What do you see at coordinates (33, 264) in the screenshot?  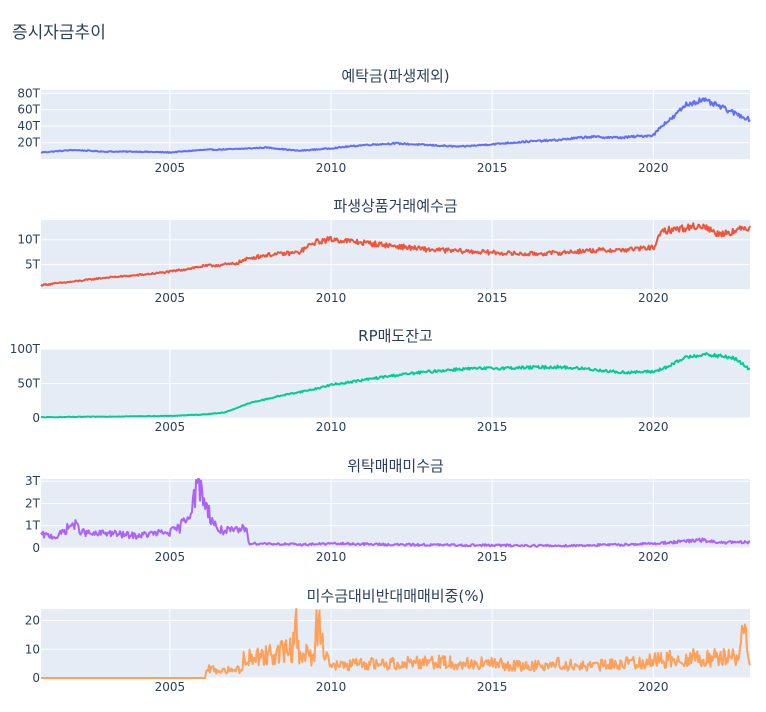 I see `y-tick-label: 5T` at bounding box center [33, 264].